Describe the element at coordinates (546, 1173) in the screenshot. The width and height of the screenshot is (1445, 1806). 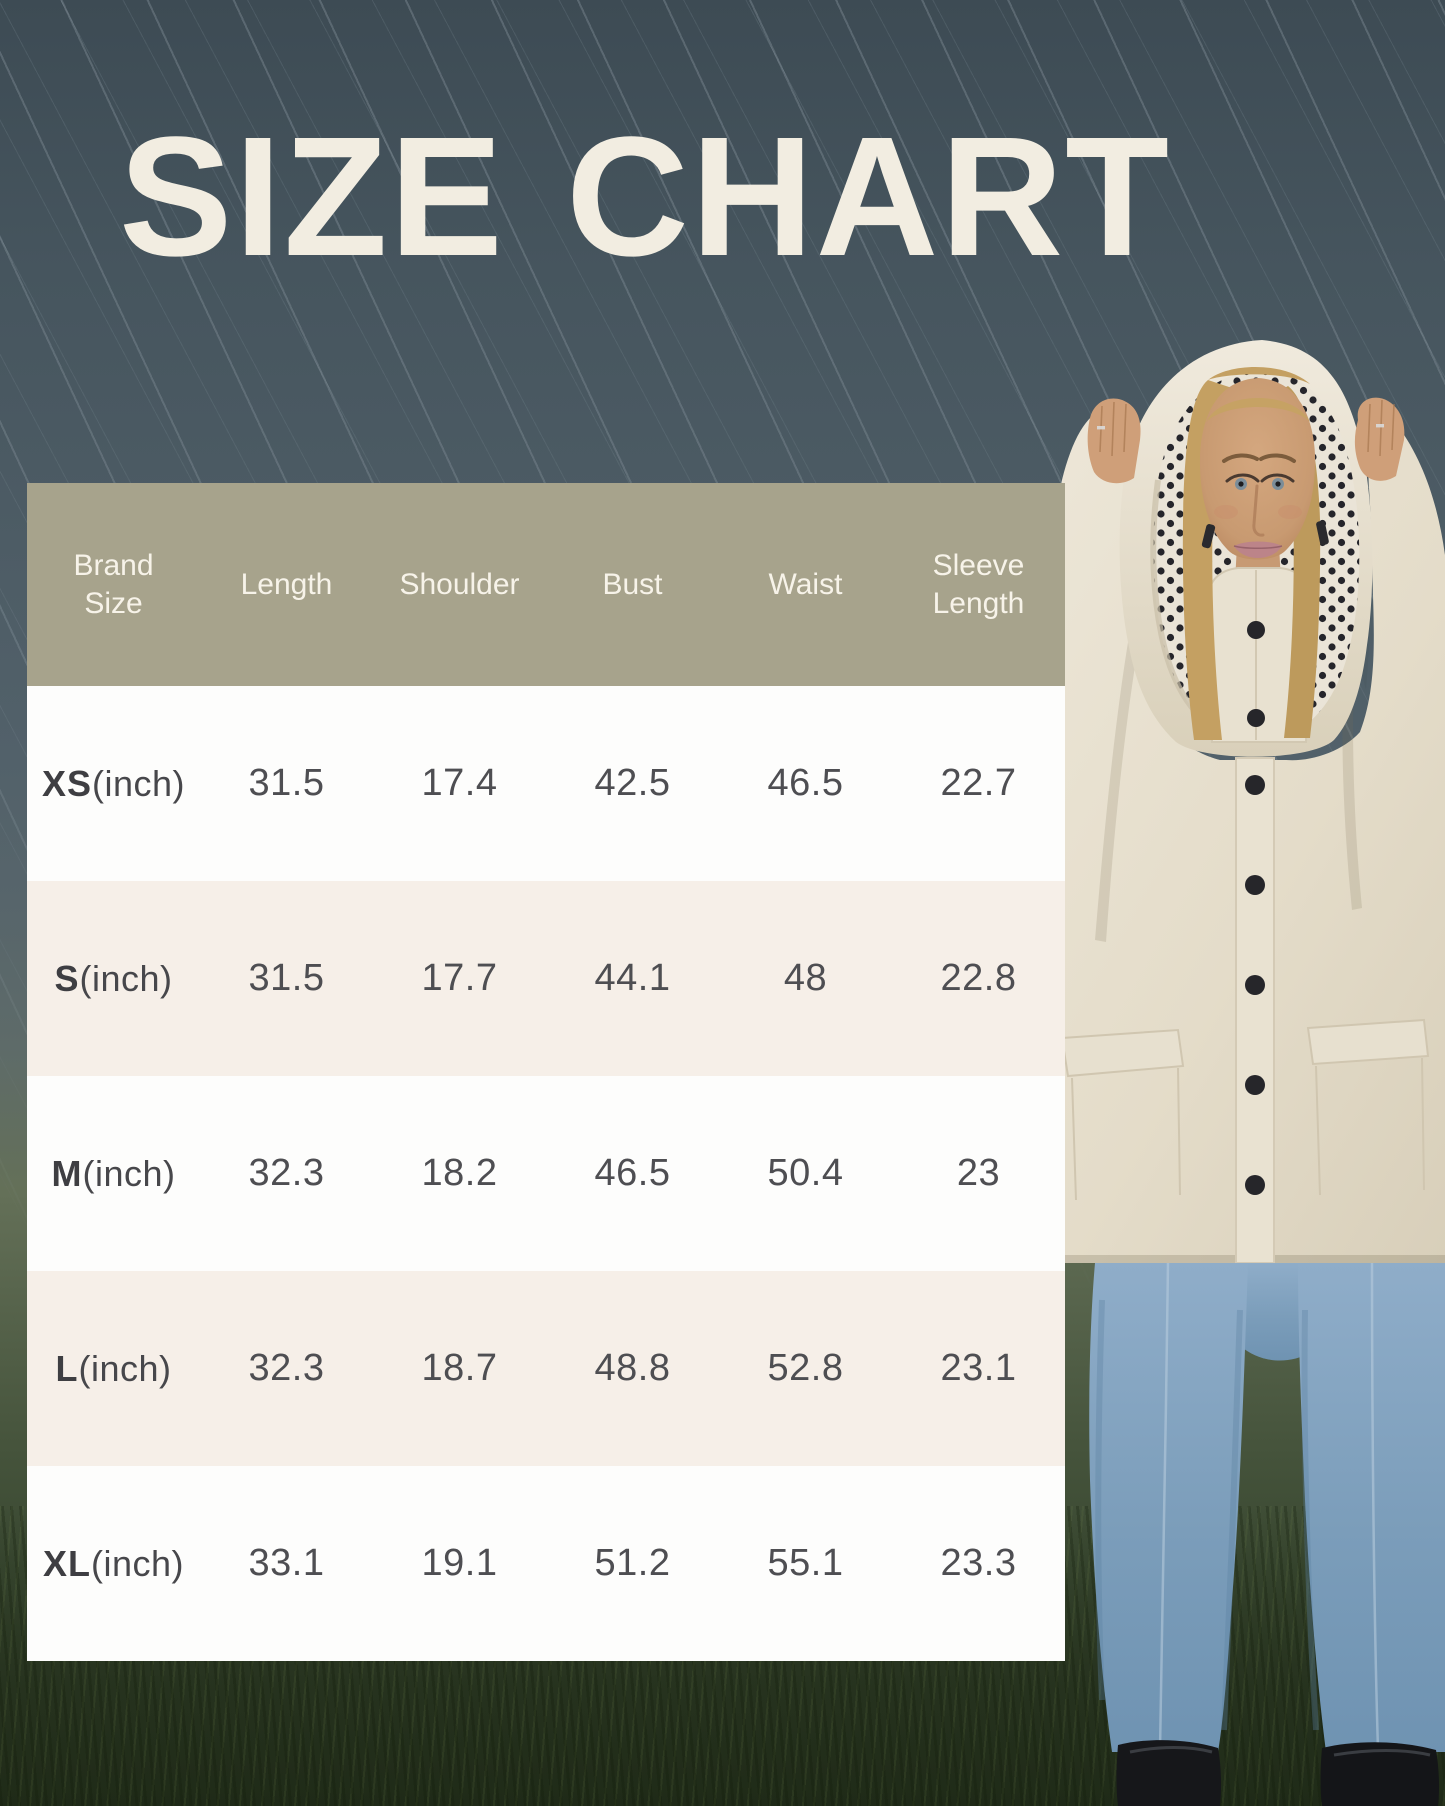
I see `row-m: M(inch) 32.3 18.2 46.5 50.4 23` at that location.